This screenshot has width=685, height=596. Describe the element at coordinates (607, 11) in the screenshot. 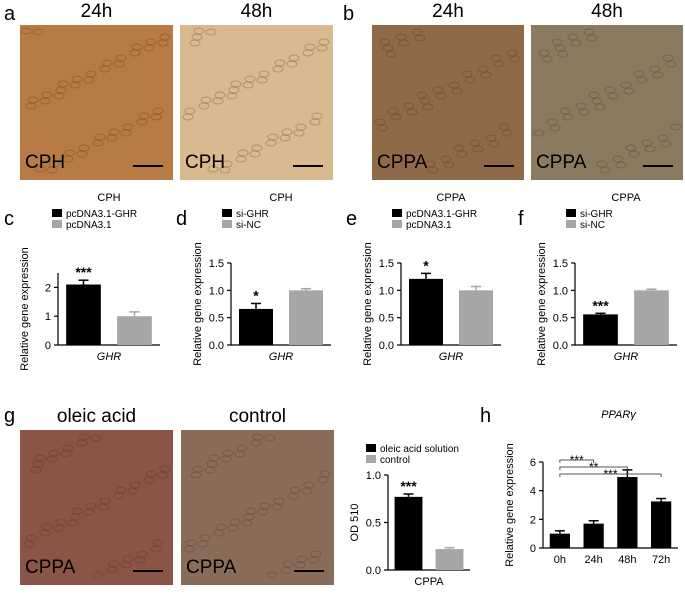

I see `image-title: 48h` at that location.